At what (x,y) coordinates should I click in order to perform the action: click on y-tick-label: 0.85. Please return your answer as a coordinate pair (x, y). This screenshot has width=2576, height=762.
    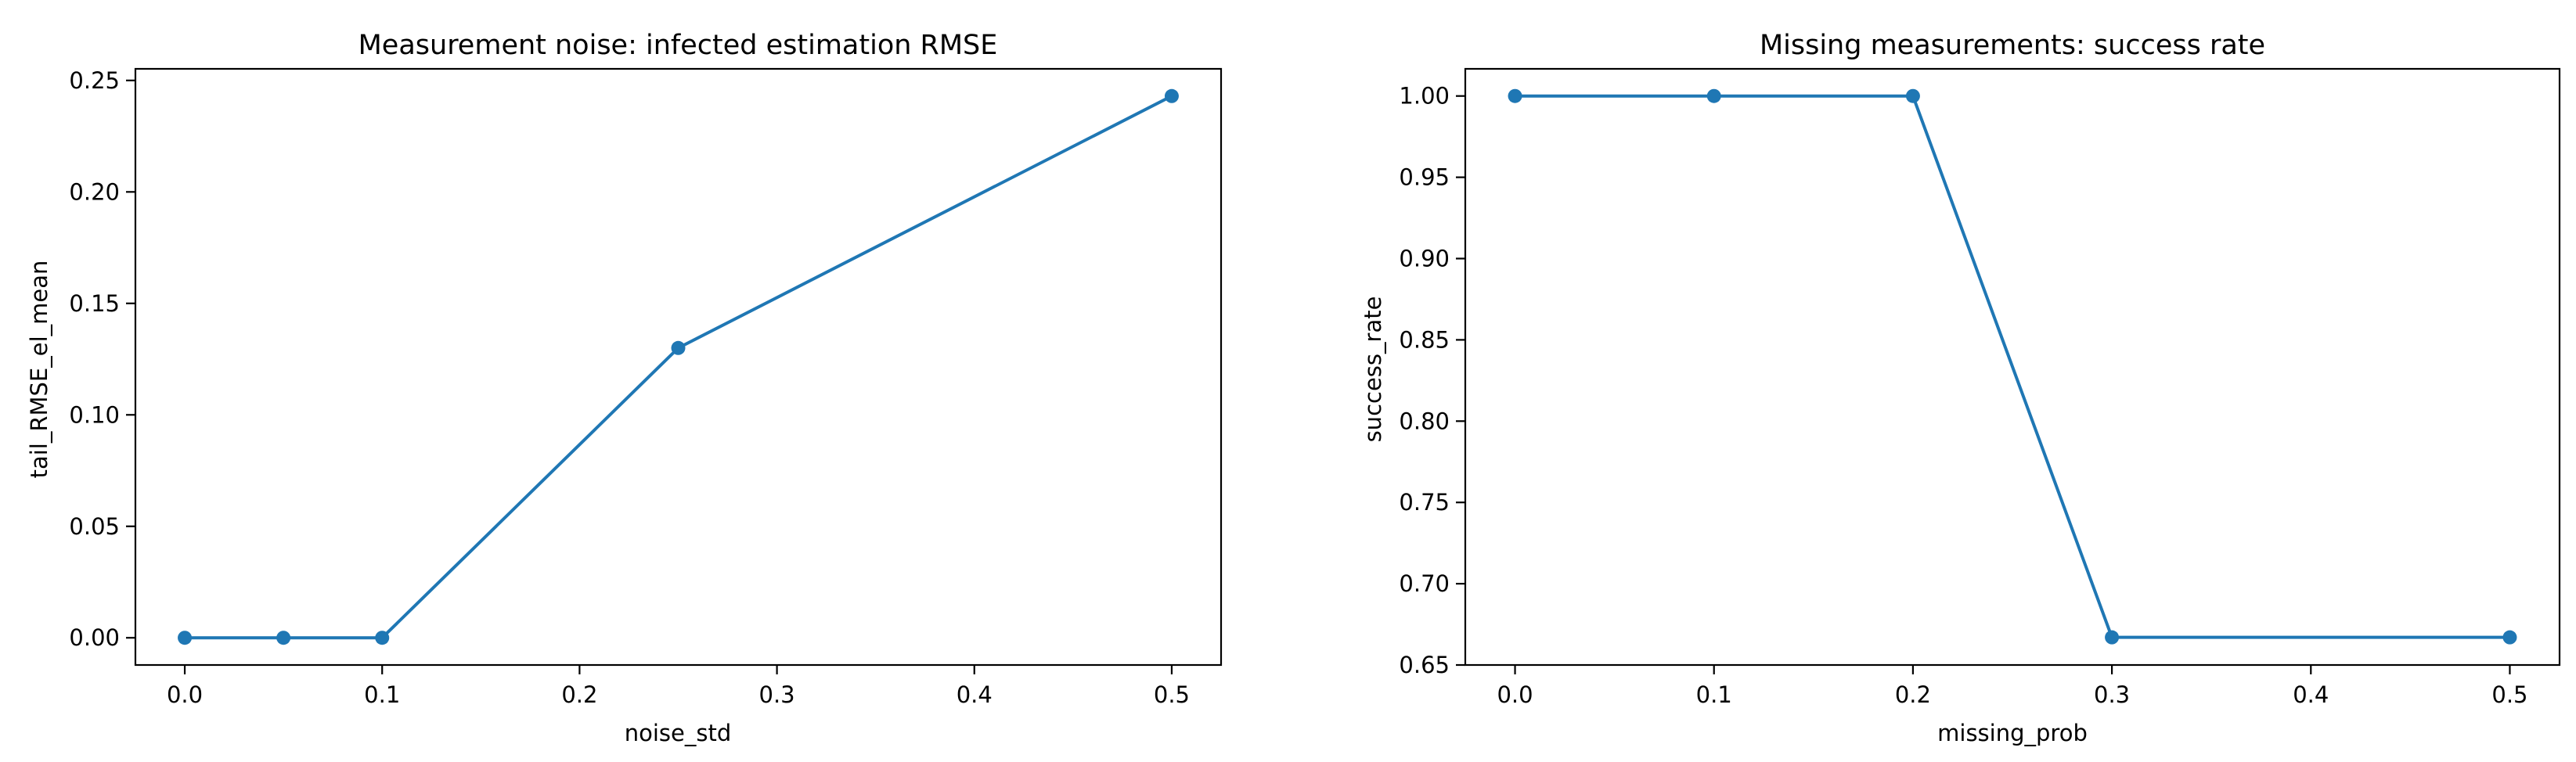
    Looking at the image, I should click on (1424, 339).